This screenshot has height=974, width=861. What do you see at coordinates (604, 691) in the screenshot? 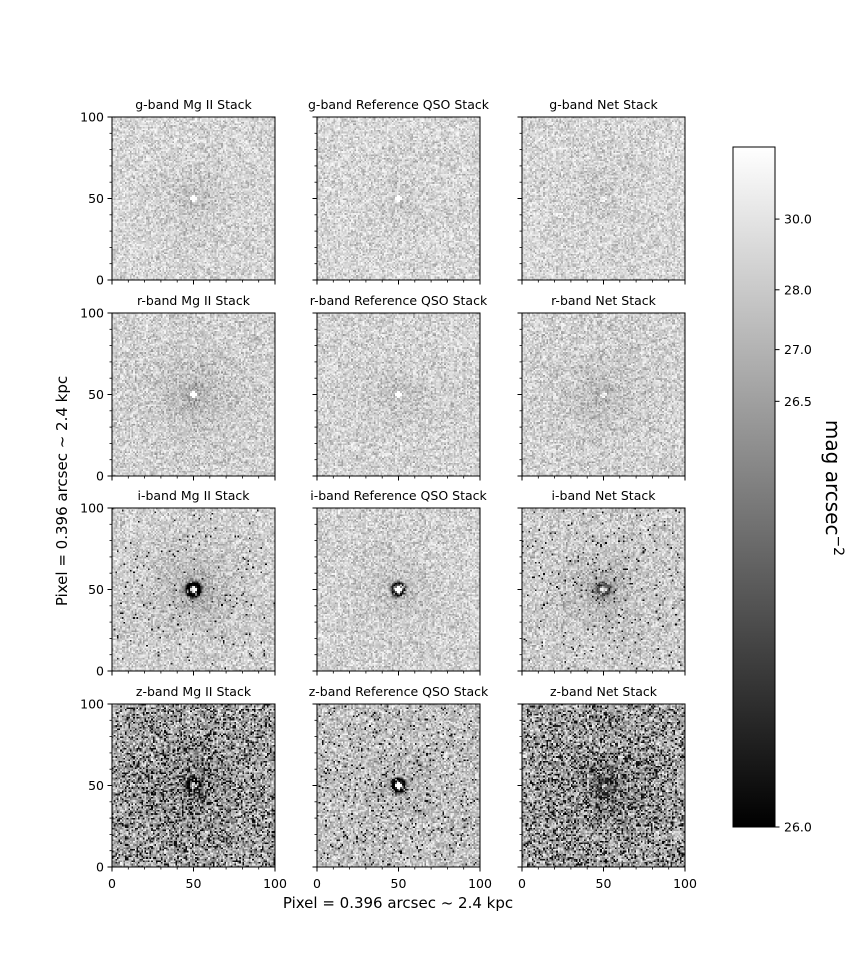
I see `panel-title: z-band Net Stack` at bounding box center [604, 691].